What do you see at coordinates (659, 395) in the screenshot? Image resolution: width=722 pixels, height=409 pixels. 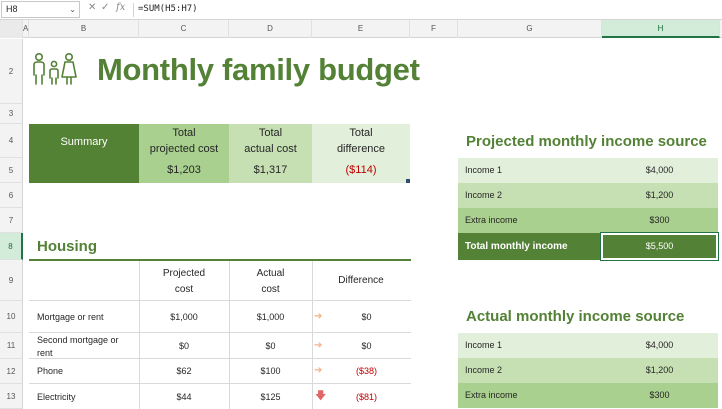 I see `income-value: $300` at bounding box center [659, 395].